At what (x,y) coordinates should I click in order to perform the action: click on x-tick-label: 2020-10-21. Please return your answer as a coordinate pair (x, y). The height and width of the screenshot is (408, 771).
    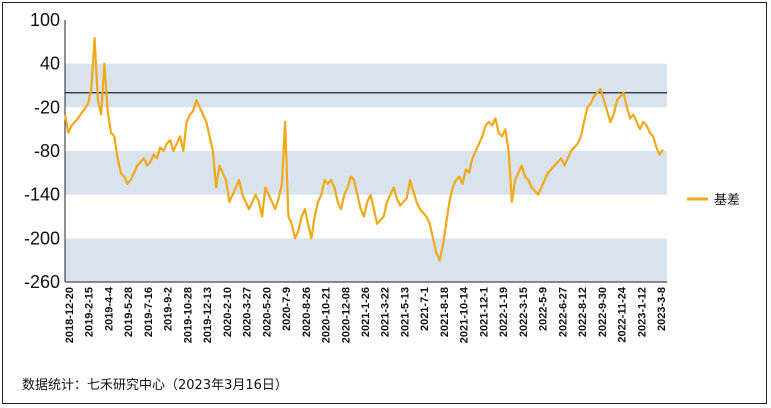
    Looking at the image, I should click on (327, 315).